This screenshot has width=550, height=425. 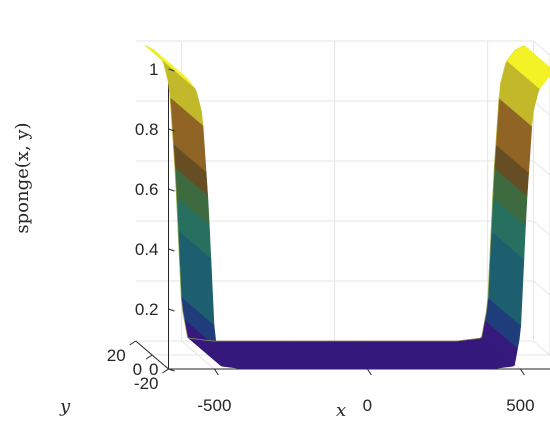 What do you see at coordinates (137, 369) in the screenshot?
I see `y-tick-label: 0` at bounding box center [137, 369].